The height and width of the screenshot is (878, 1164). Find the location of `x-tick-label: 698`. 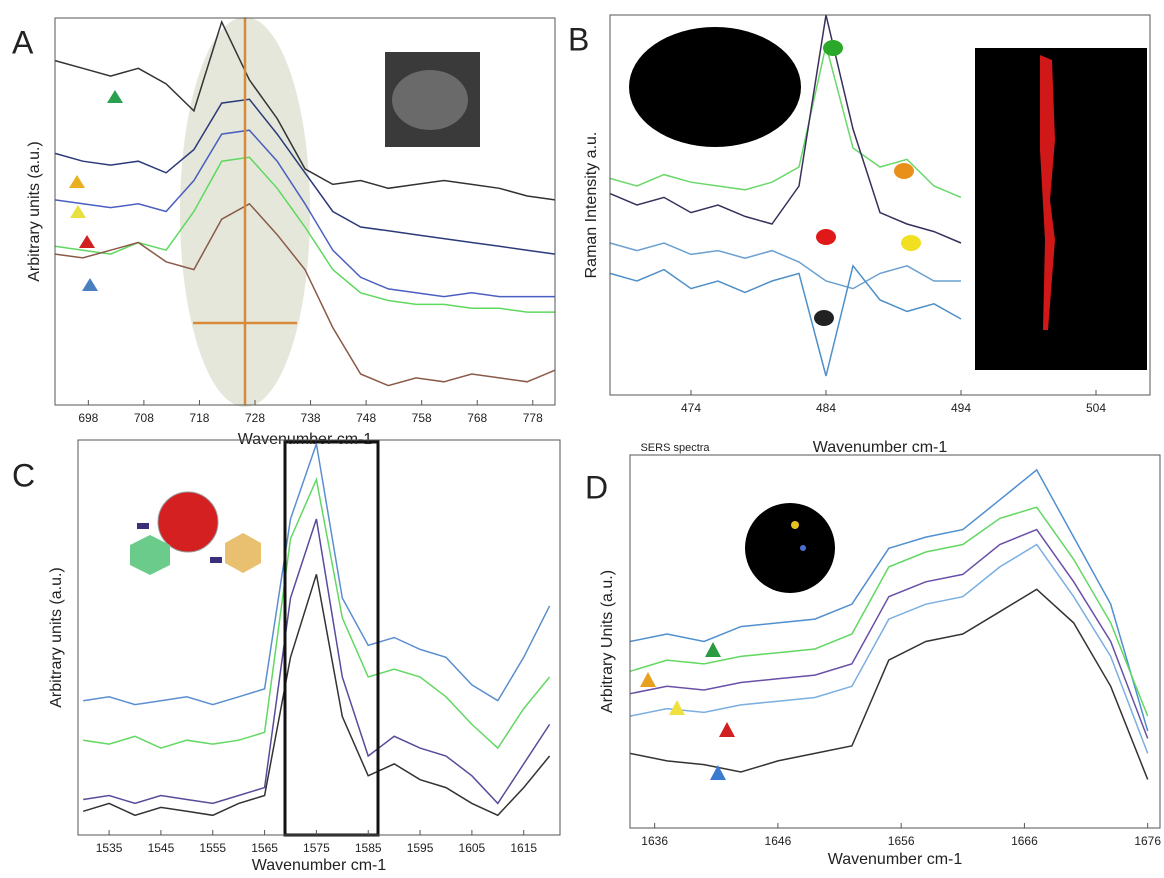

x-tick-label: 698 is located at coordinates (88, 418).